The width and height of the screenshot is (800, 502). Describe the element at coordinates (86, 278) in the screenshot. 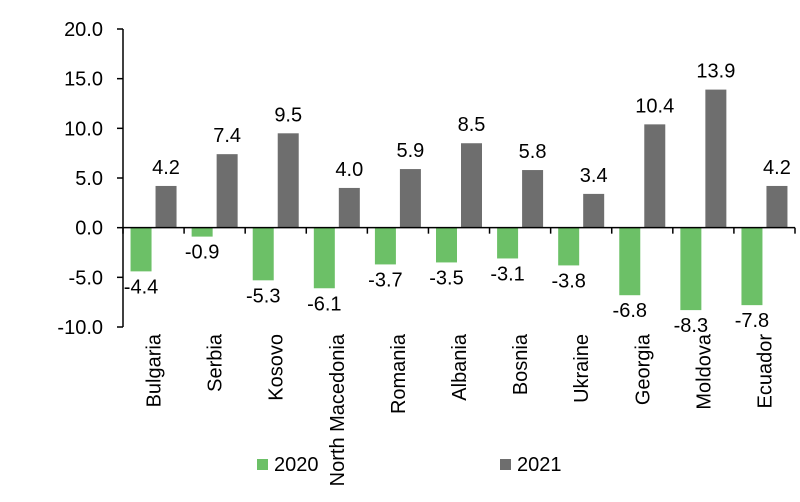

I see `y-tick-label: -5.0` at that location.